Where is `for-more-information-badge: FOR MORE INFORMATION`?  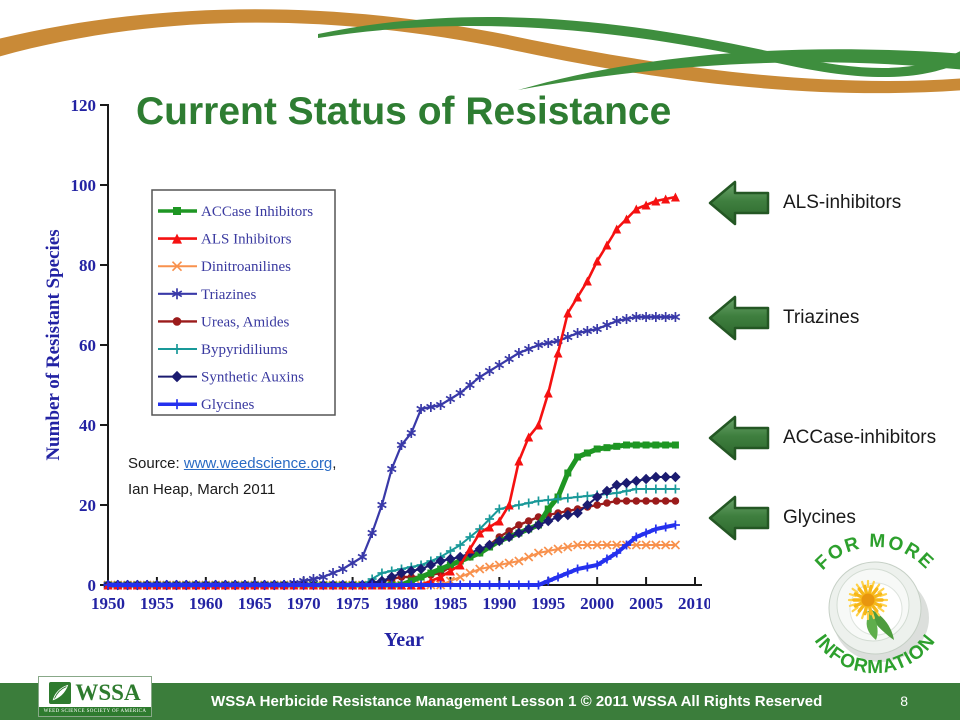
for-more-information-badge: FOR MORE INFORMATION is located at coordinates (875, 606).